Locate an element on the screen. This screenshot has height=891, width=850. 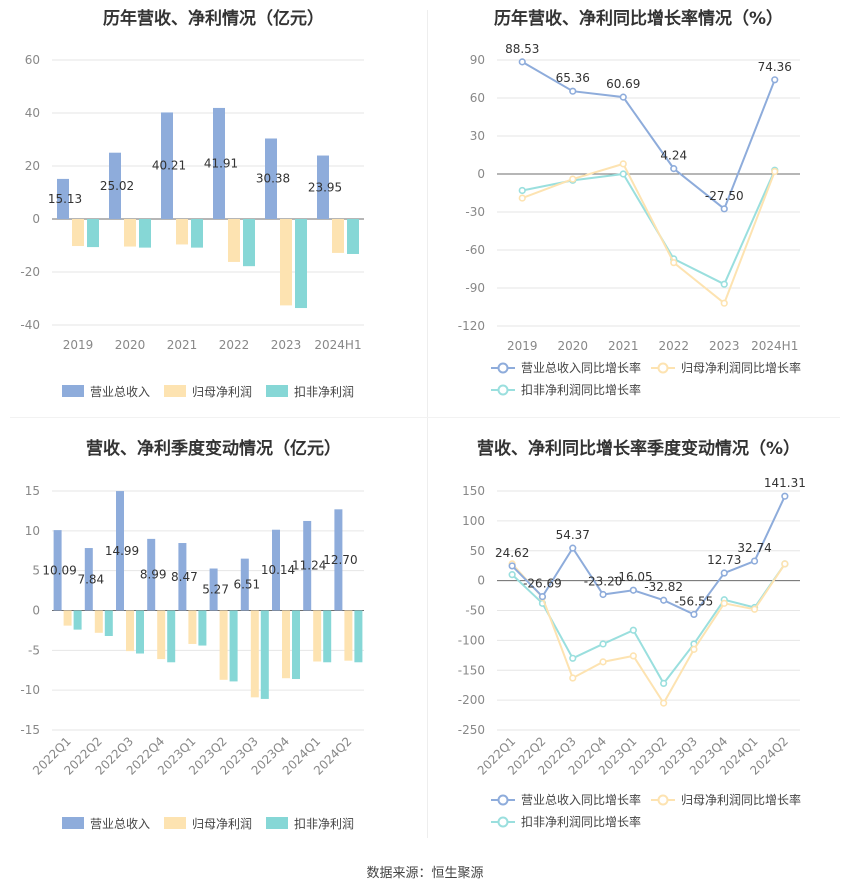
data-label: -56.55 is located at coordinates (694, 601).